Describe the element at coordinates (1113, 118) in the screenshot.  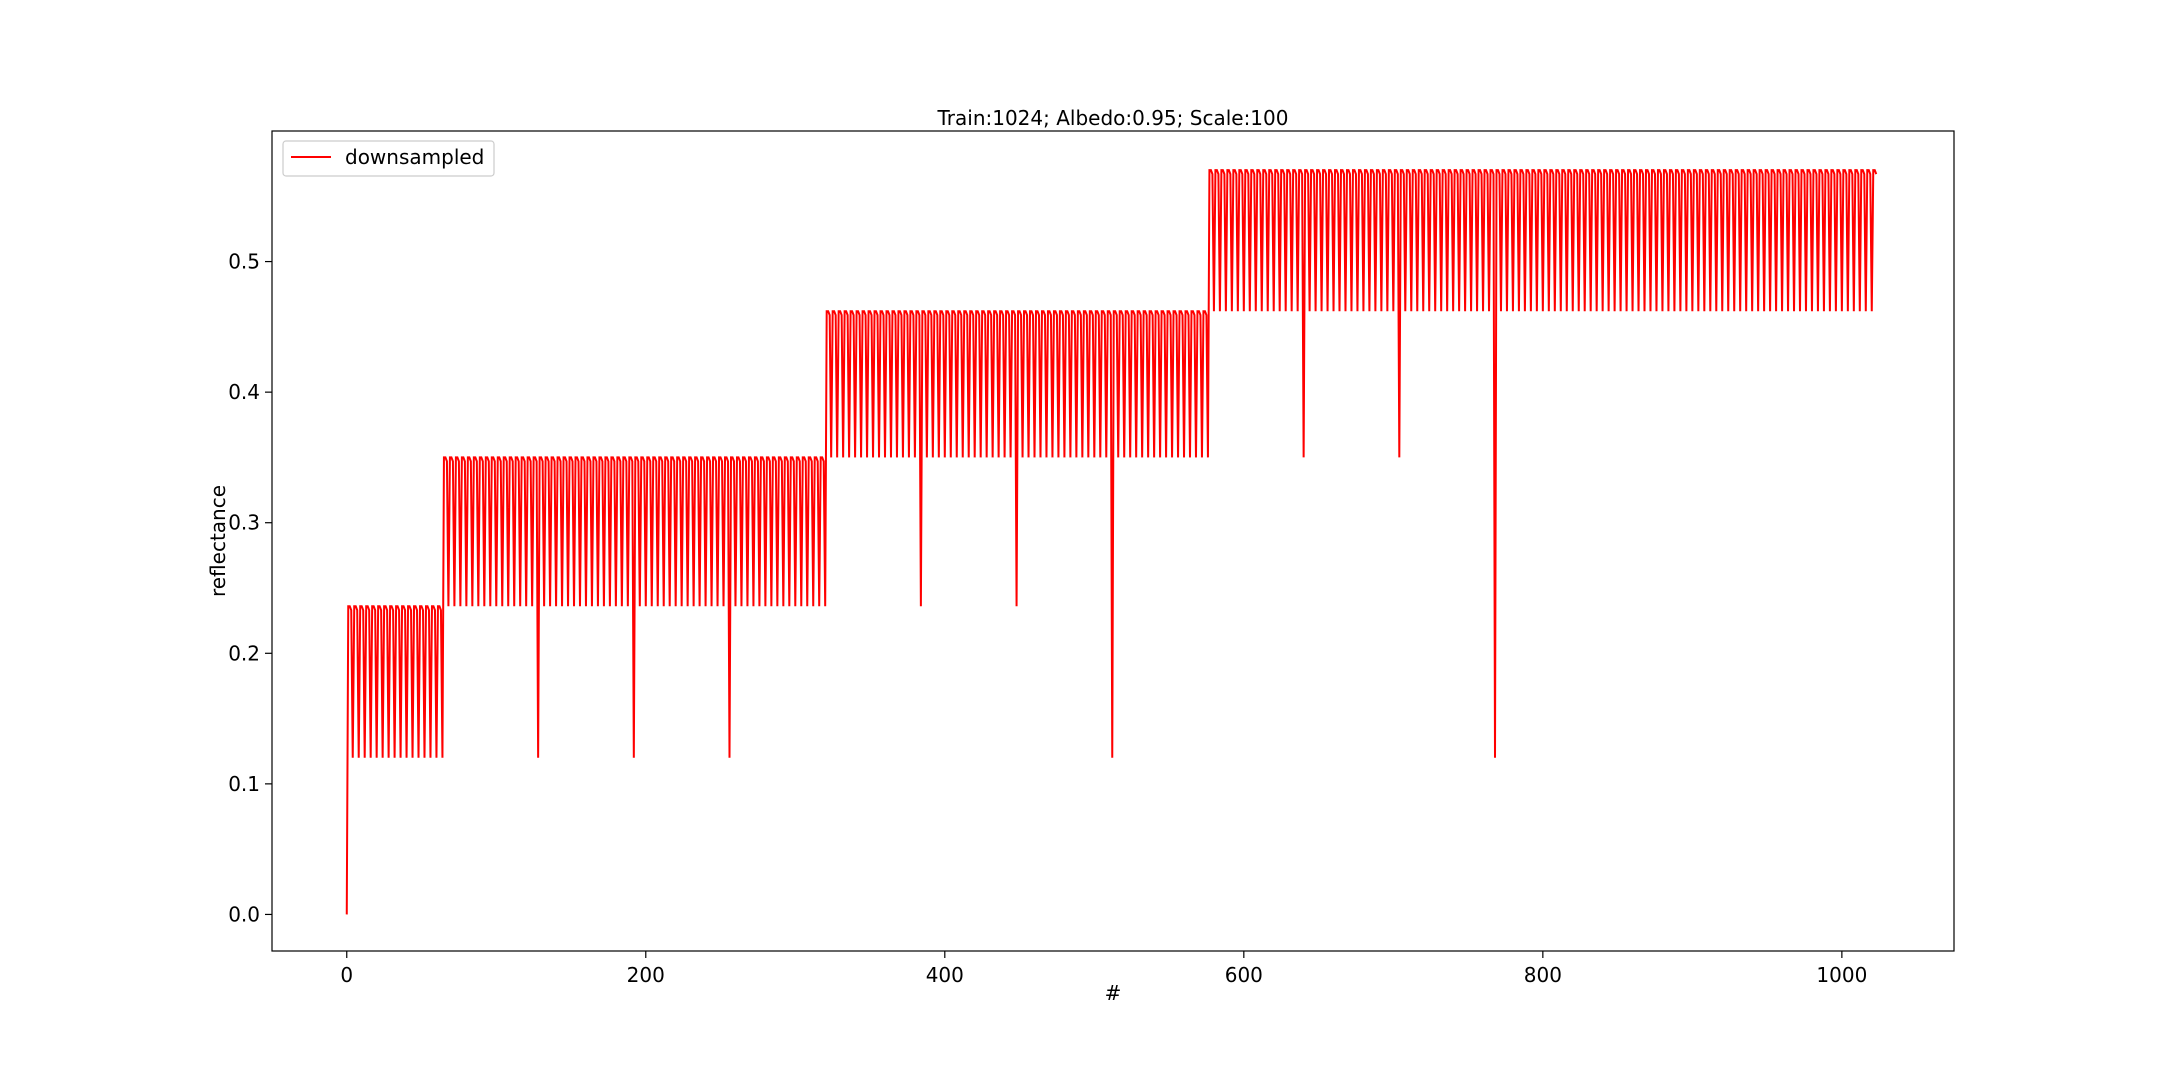
I see `chart-title: Train:1024; Albedo:0.95; Scale:100` at that location.